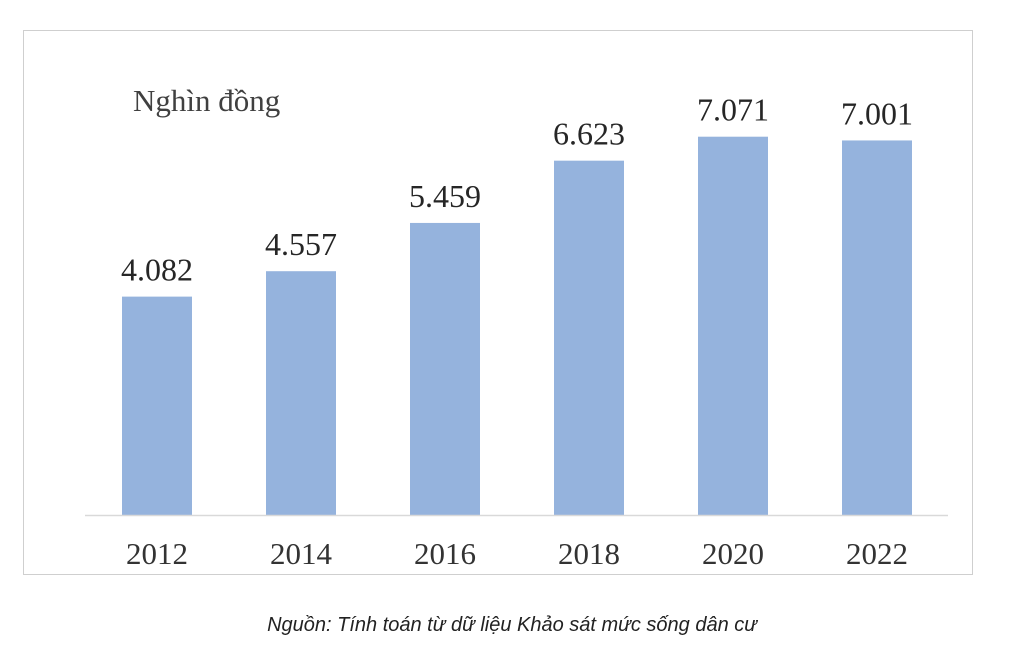  Describe the element at coordinates (733, 110) in the screenshot. I see `data-label-2020: 7.071` at that location.